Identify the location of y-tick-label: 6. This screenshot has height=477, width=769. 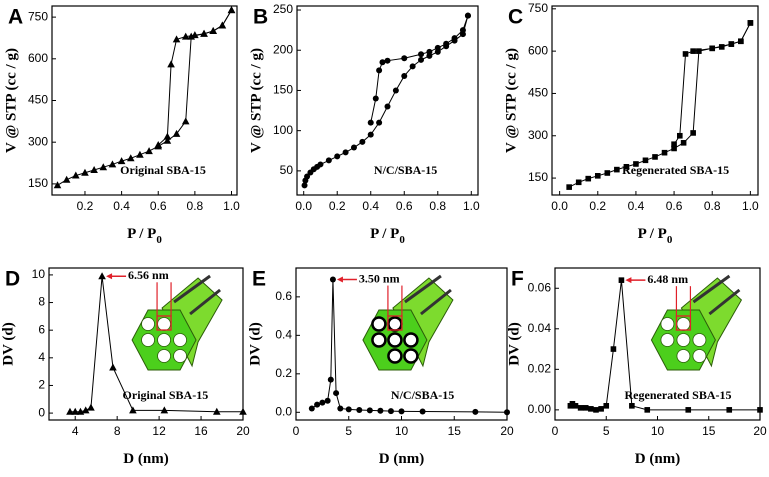
(41, 329).